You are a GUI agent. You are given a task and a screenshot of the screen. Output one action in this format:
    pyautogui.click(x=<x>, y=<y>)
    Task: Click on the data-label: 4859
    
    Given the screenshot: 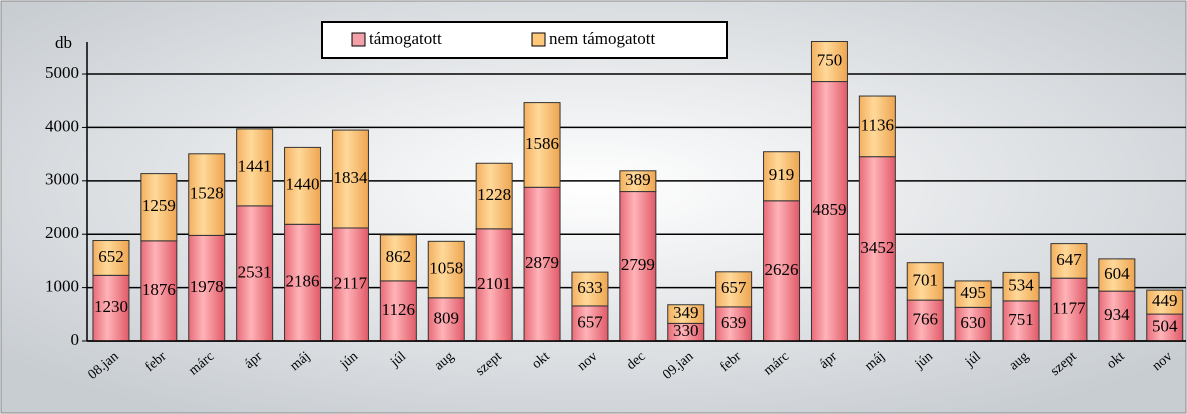 What is the action you would take?
    pyautogui.click(x=829, y=209)
    